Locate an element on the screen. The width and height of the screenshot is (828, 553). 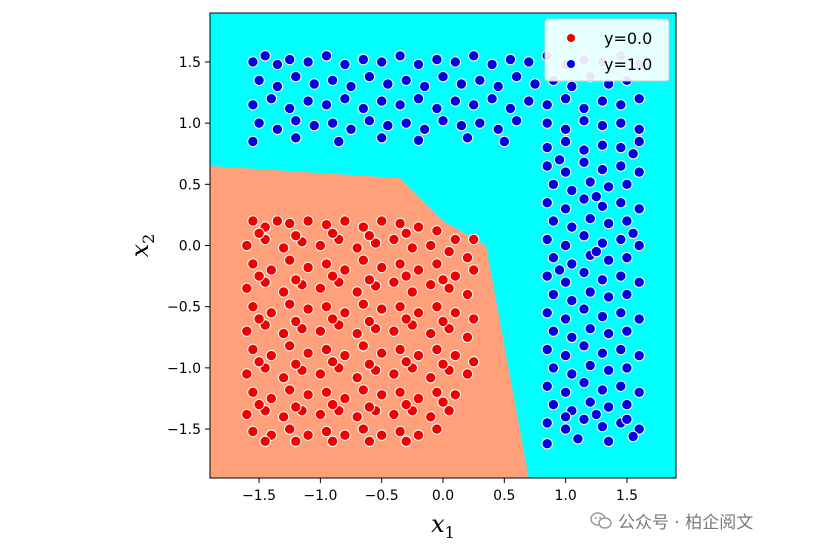
x-tick-label: 1.0 is located at coordinates (565, 496).